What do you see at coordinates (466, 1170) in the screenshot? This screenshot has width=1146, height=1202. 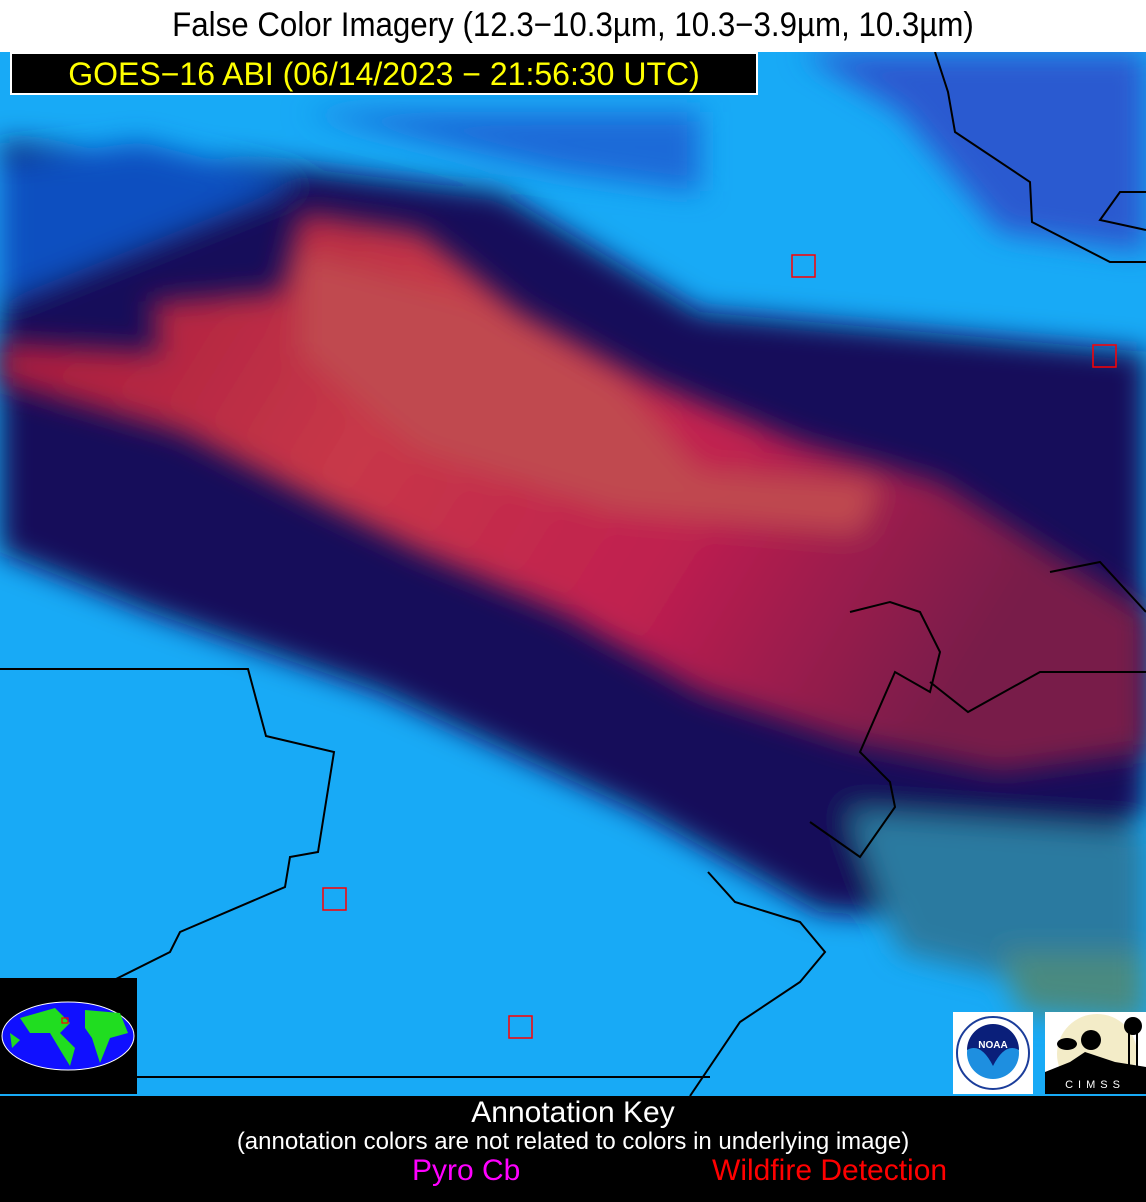 I see `legend-pyro-cb: Pyro Cb` at bounding box center [466, 1170].